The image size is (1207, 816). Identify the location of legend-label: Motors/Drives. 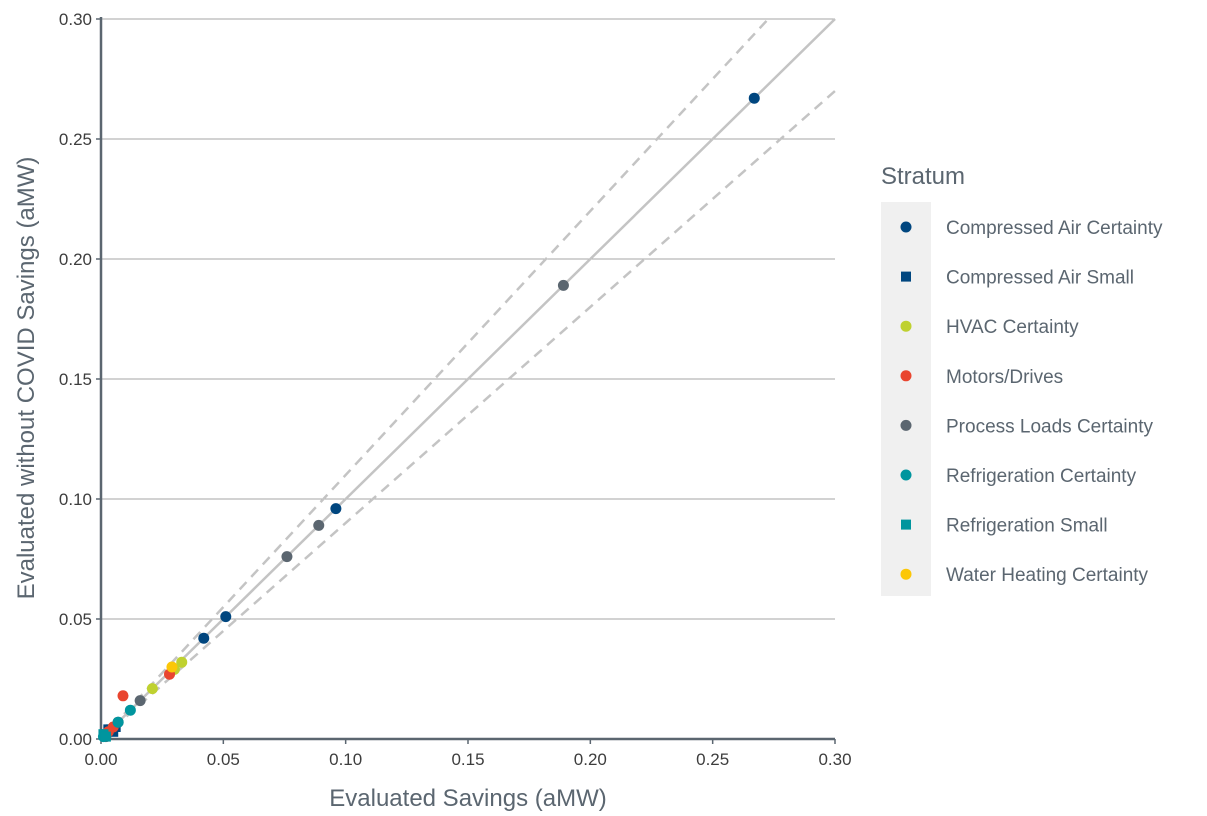
(1004, 377).